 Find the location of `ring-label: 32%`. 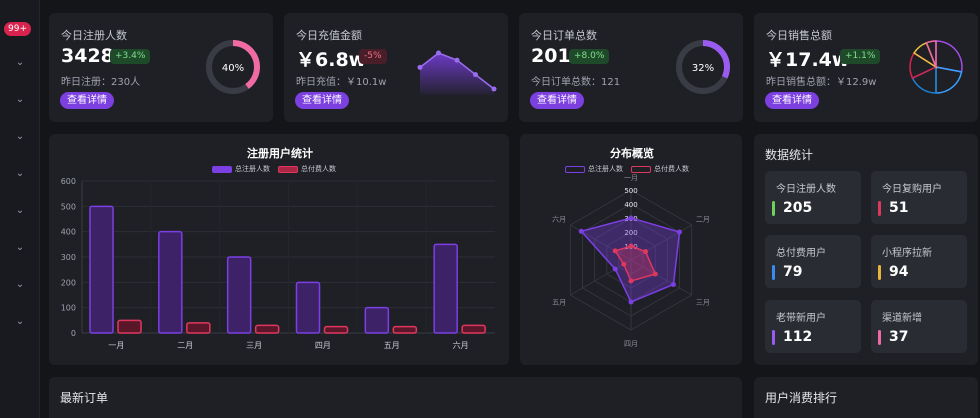

ring-label: 32% is located at coordinates (703, 68).